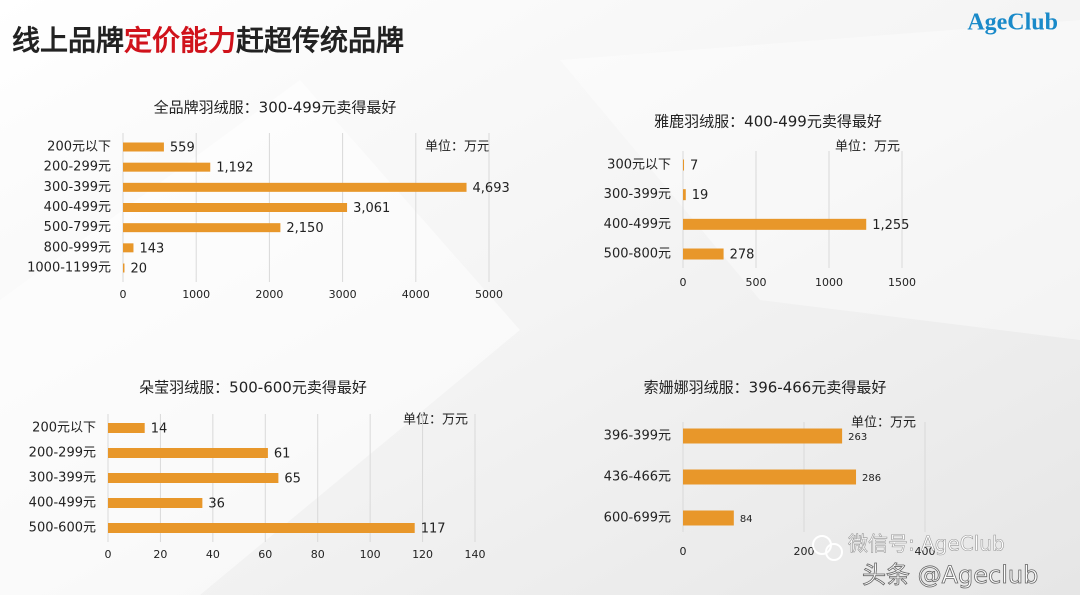 The height and width of the screenshot is (595, 1080). What do you see at coordinates (265, 554) in the screenshot?
I see `x-tick-label: 60` at bounding box center [265, 554].